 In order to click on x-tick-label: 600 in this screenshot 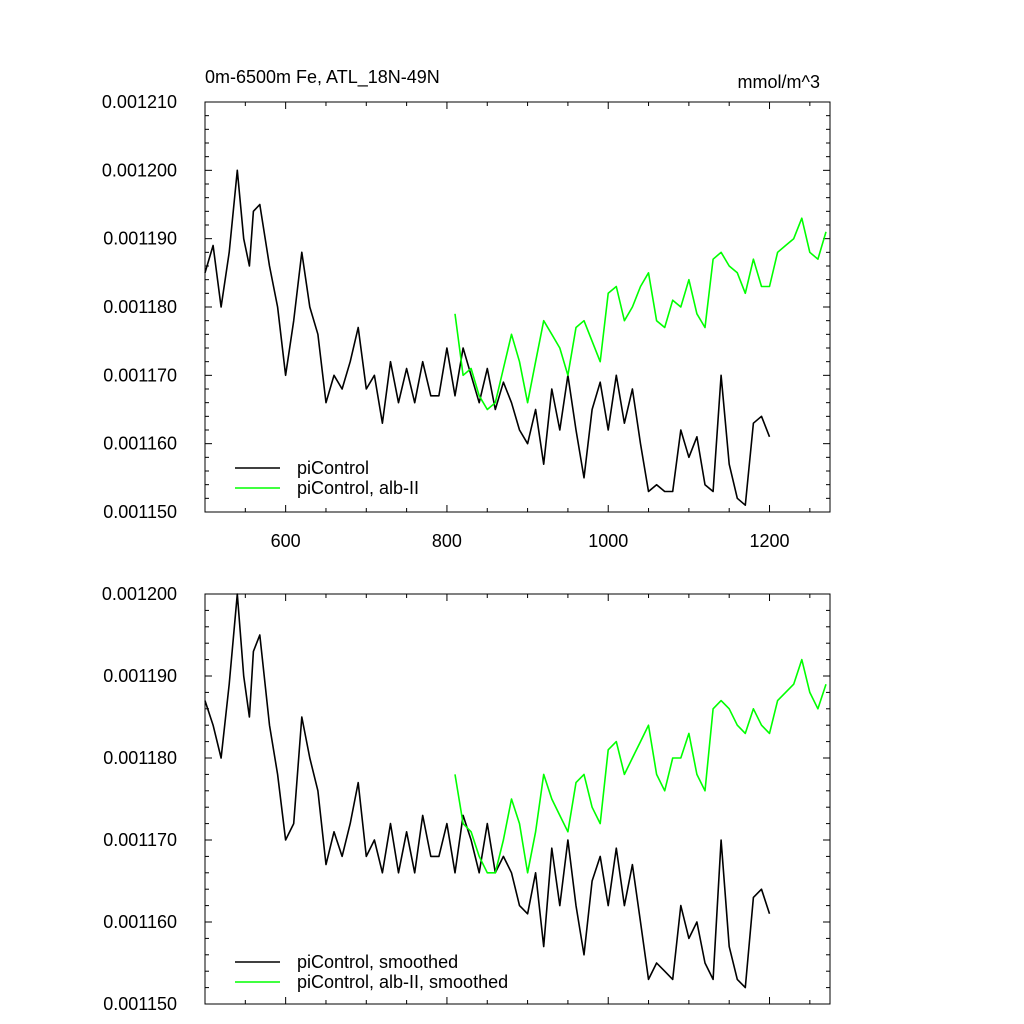, I will do `click(286, 541)`.